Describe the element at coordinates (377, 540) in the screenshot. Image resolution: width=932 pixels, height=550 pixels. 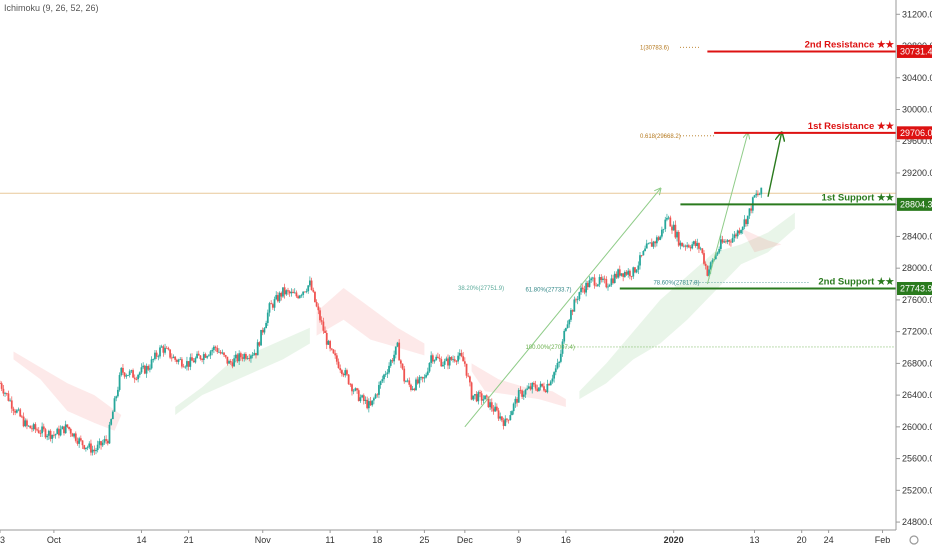
I see `x-tick-label: 18` at that location.